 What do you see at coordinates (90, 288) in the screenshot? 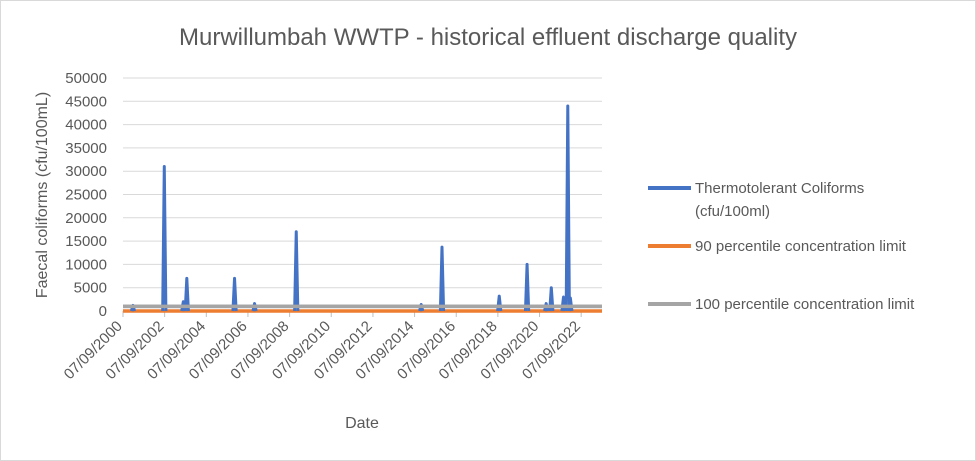
I see `y-tick-label: 5000` at bounding box center [90, 288].